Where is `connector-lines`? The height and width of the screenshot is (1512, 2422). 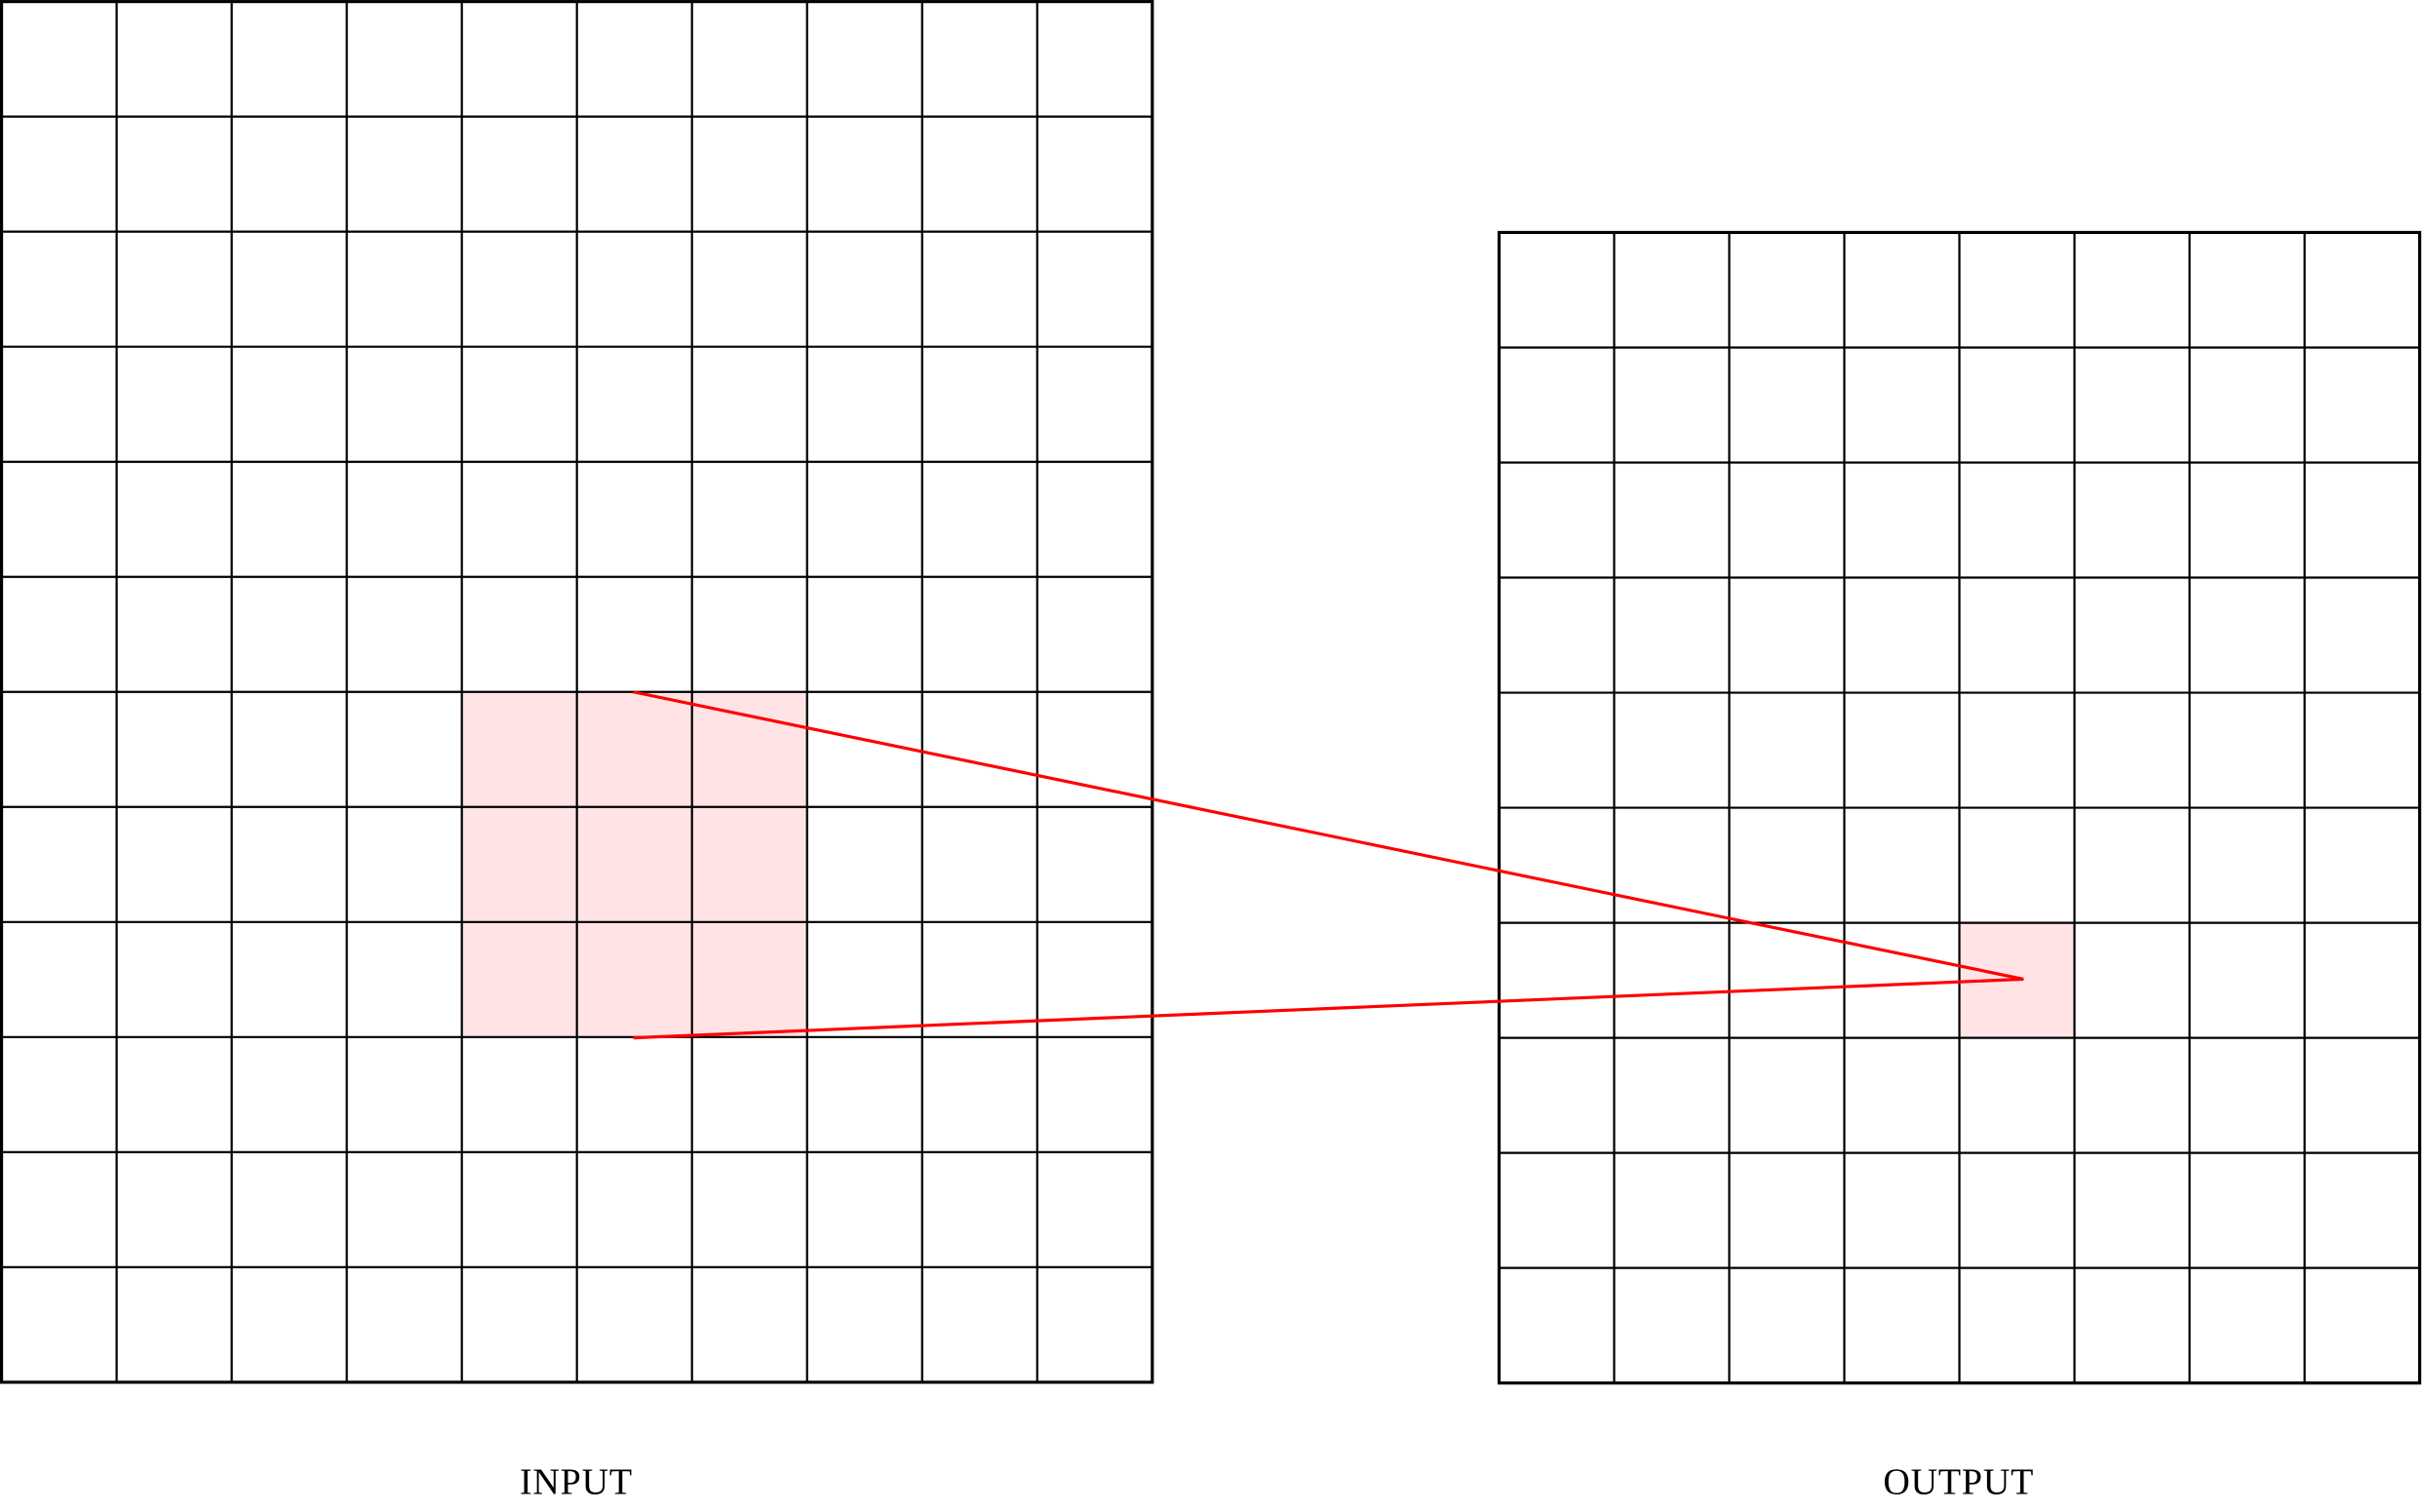
connector-lines is located at coordinates (1328, 865).